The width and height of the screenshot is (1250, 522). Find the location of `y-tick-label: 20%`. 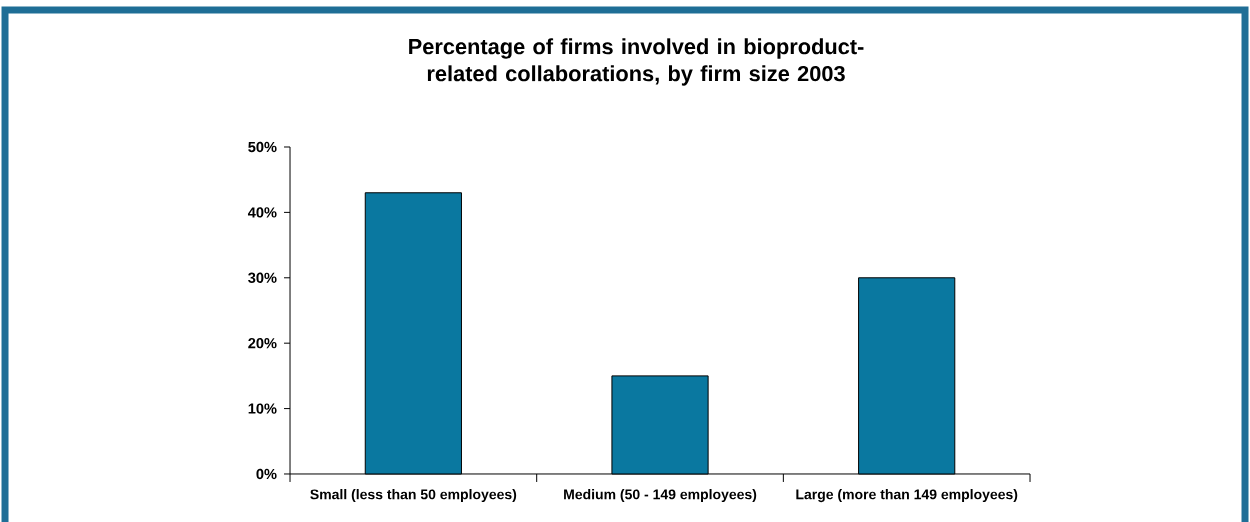

y-tick-label: 20% is located at coordinates (262, 343).